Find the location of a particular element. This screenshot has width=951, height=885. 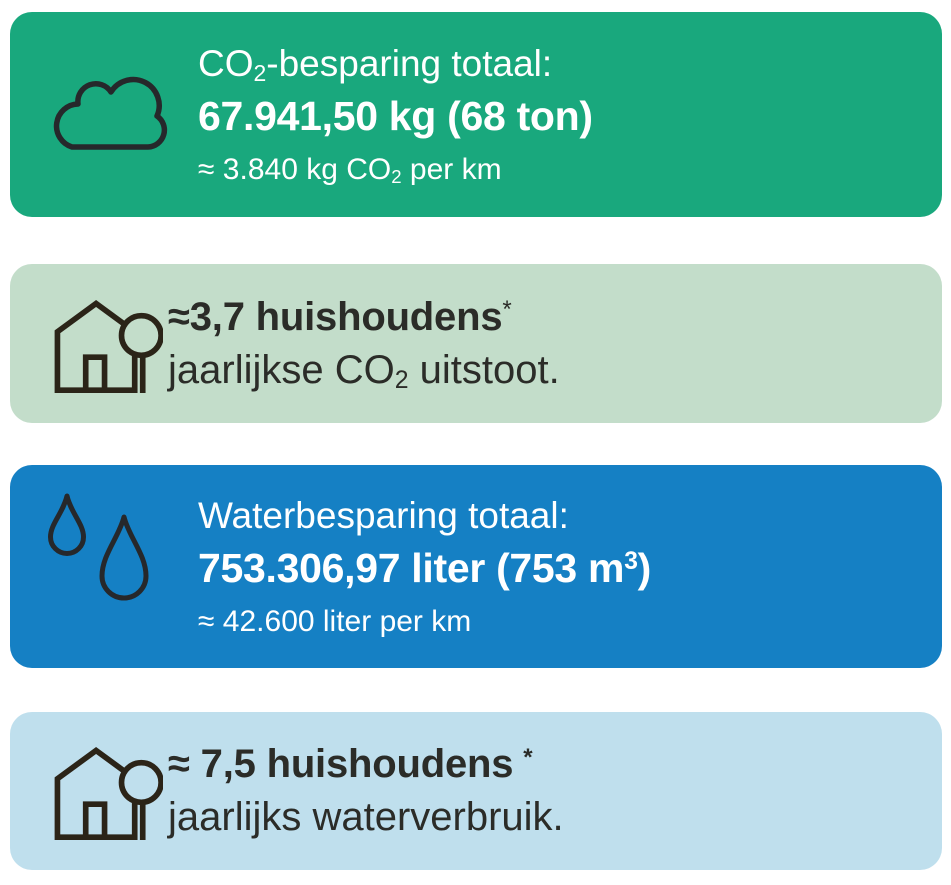

water-drops-icon is located at coordinates (123, 547).